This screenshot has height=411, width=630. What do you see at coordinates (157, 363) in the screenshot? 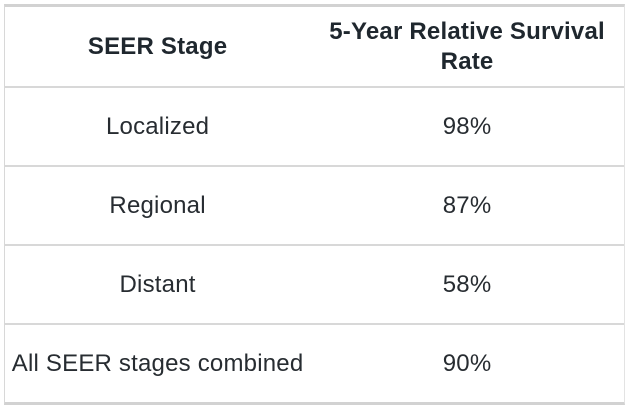
I see `cell-stage-value: All SEER stages combined` at bounding box center [157, 363].